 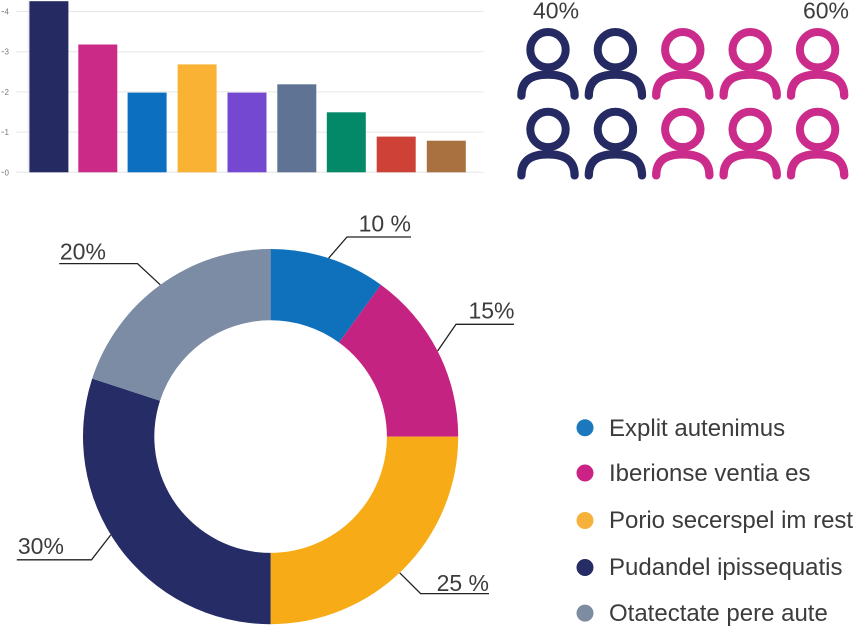 What do you see at coordinates (491, 311) in the screenshot?
I see `svg-text: 15%` at bounding box center [491, 311].